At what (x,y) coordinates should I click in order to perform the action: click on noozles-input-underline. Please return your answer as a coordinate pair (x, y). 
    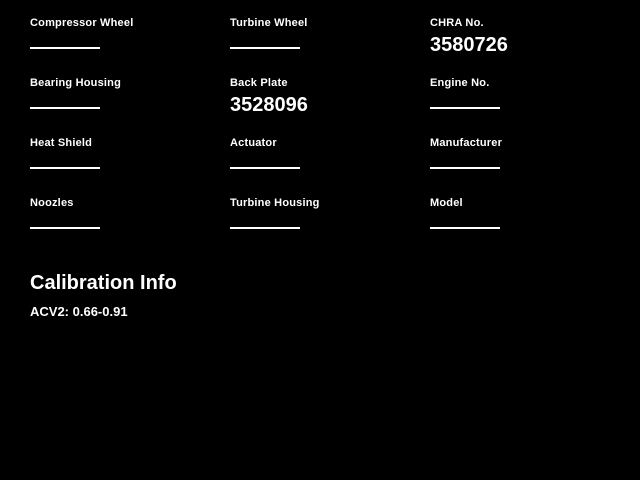
    Looking at the image, I should click on (65, 228).